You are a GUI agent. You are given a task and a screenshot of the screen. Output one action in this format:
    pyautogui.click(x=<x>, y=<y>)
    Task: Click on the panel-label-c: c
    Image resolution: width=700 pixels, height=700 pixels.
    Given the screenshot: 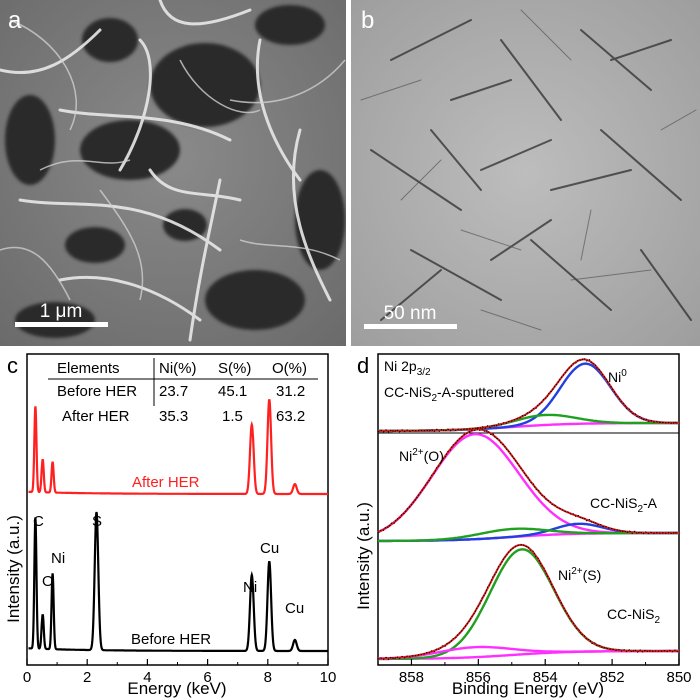 What is the action you would take?
    pyautogui.click(x=12, y=365)
    